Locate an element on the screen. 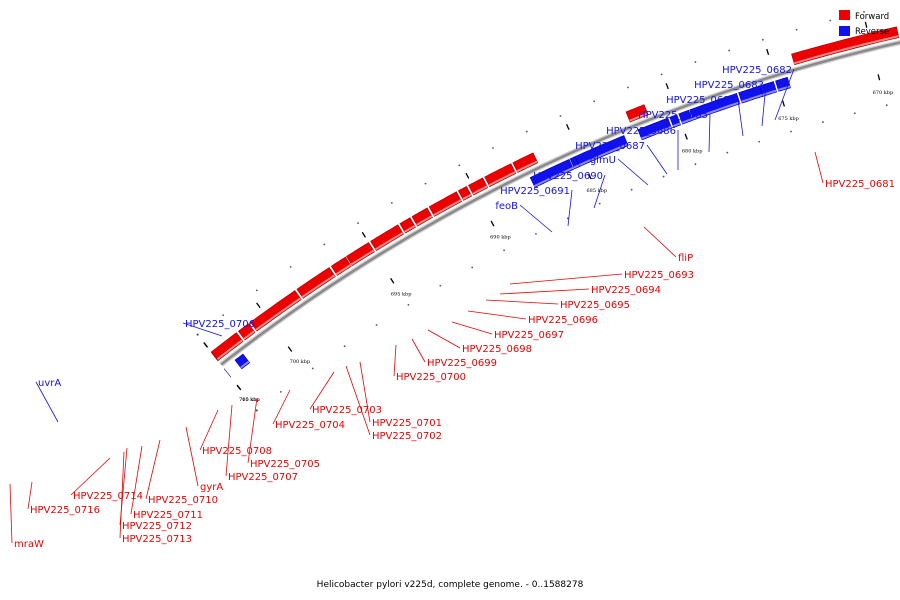  gene-label-hpv225-0713: HPV225_0713 is located at coordinates (157, 539).